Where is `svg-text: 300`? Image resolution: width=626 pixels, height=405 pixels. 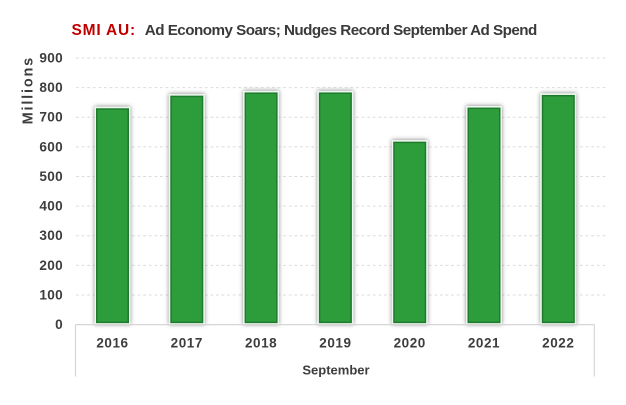
svg-text: 300 is located at coordinates (51, 235).